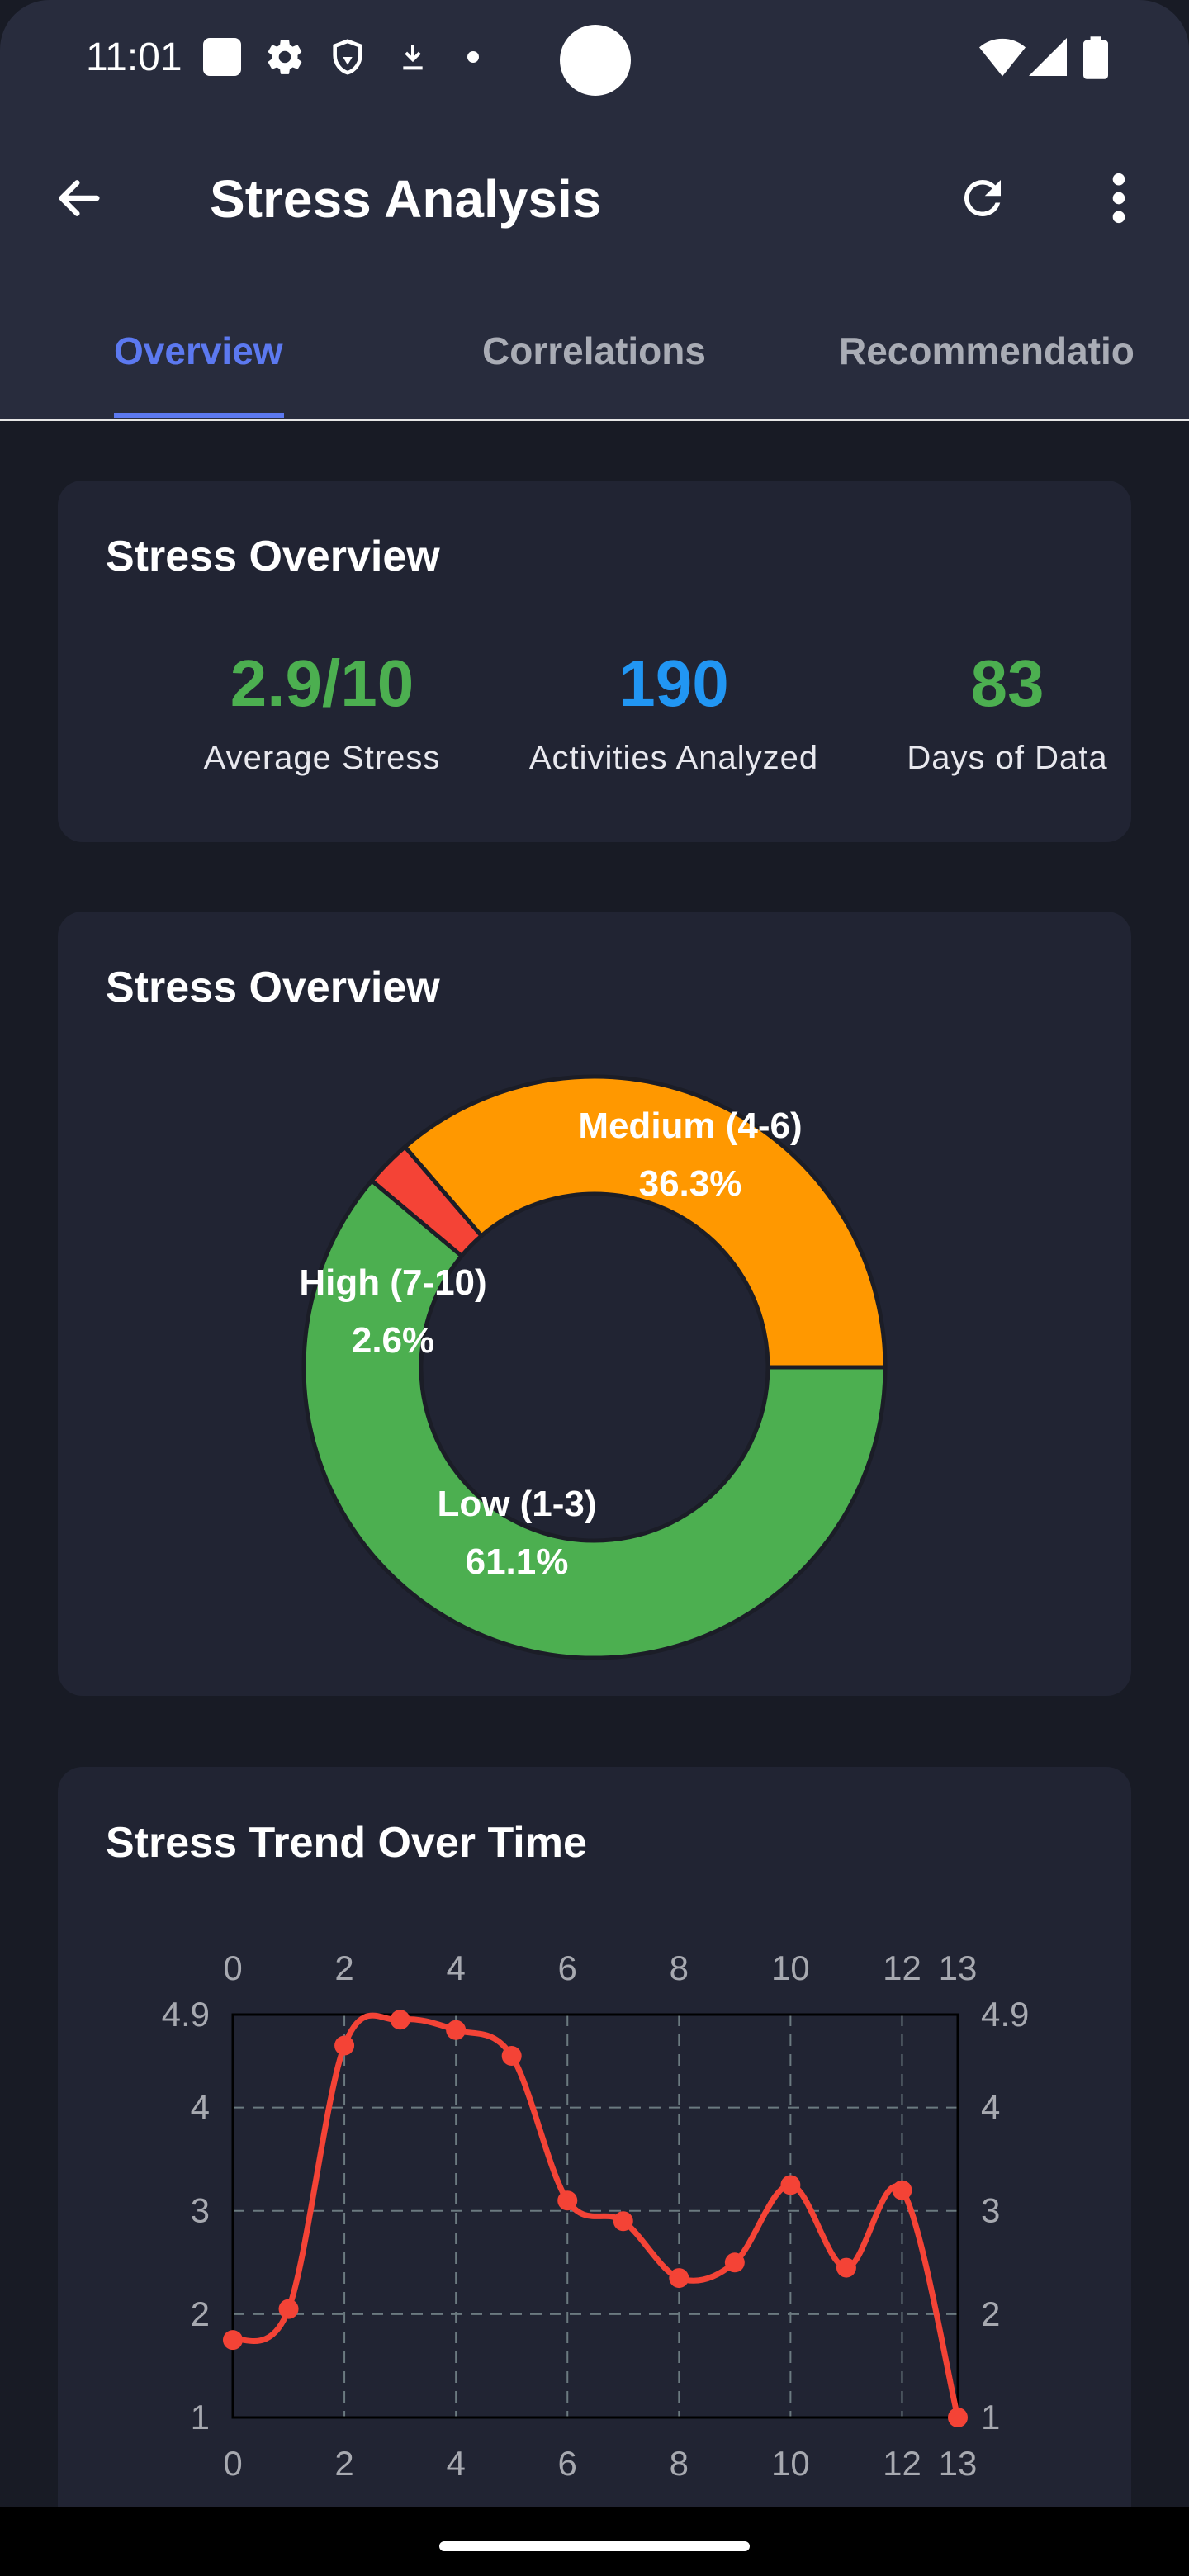  Describe the element at coordinates (473, 57) in the screenshot. I see `dot-icon` at that location.